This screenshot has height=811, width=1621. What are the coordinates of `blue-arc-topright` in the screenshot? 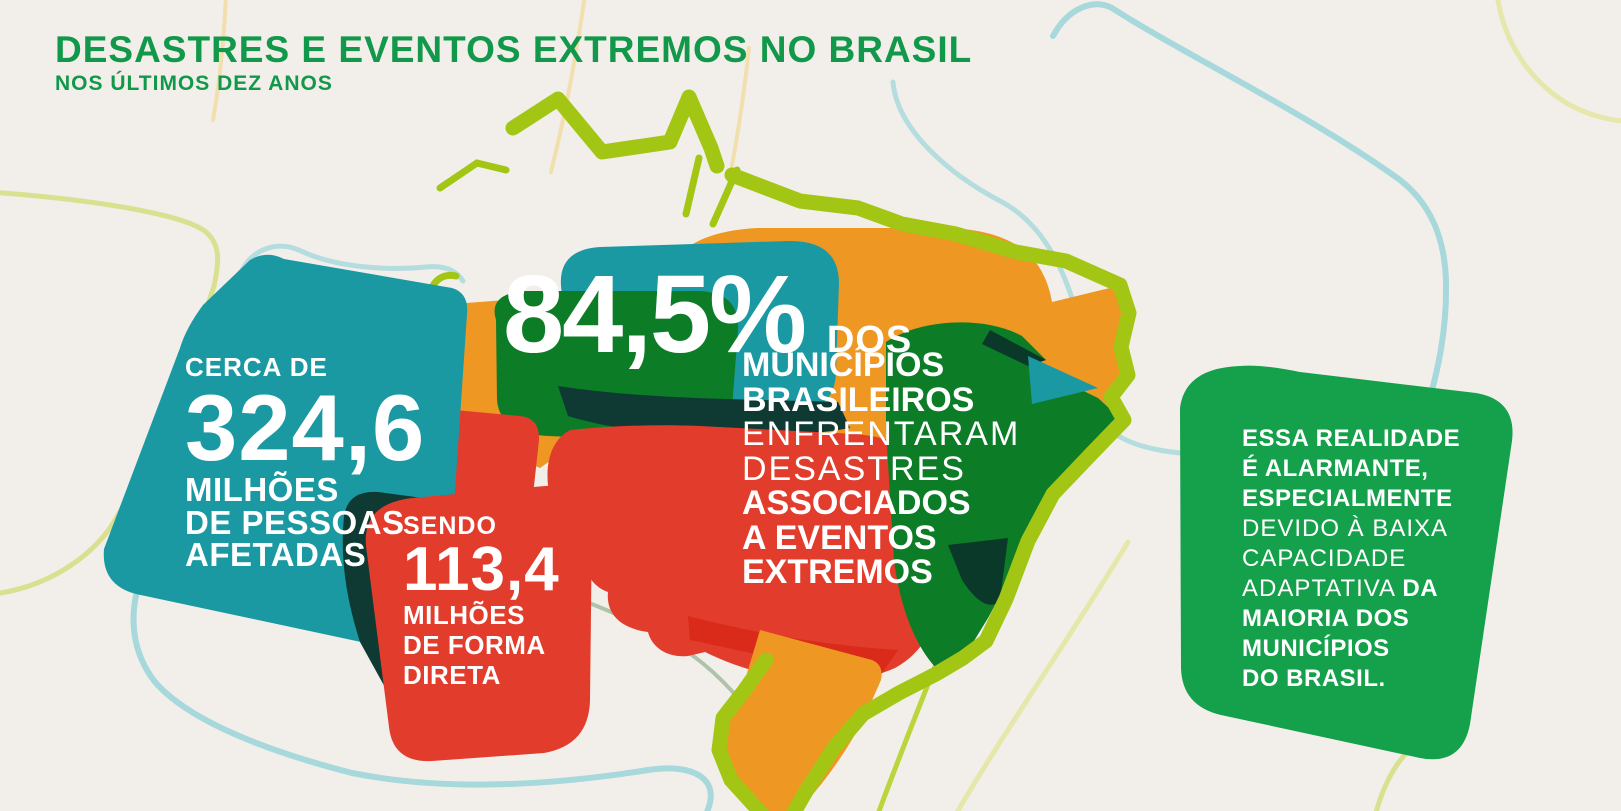 It's located at (1250, 201).